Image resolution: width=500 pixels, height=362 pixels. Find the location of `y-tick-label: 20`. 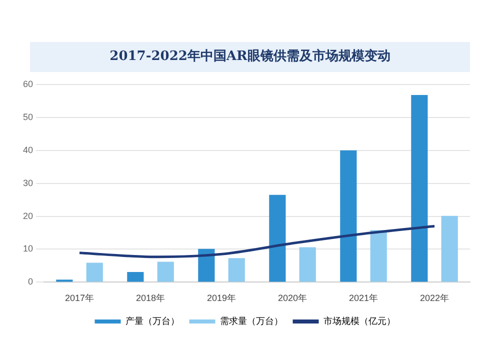

y-tick-label: 20 is located at coordinates (28, 215).